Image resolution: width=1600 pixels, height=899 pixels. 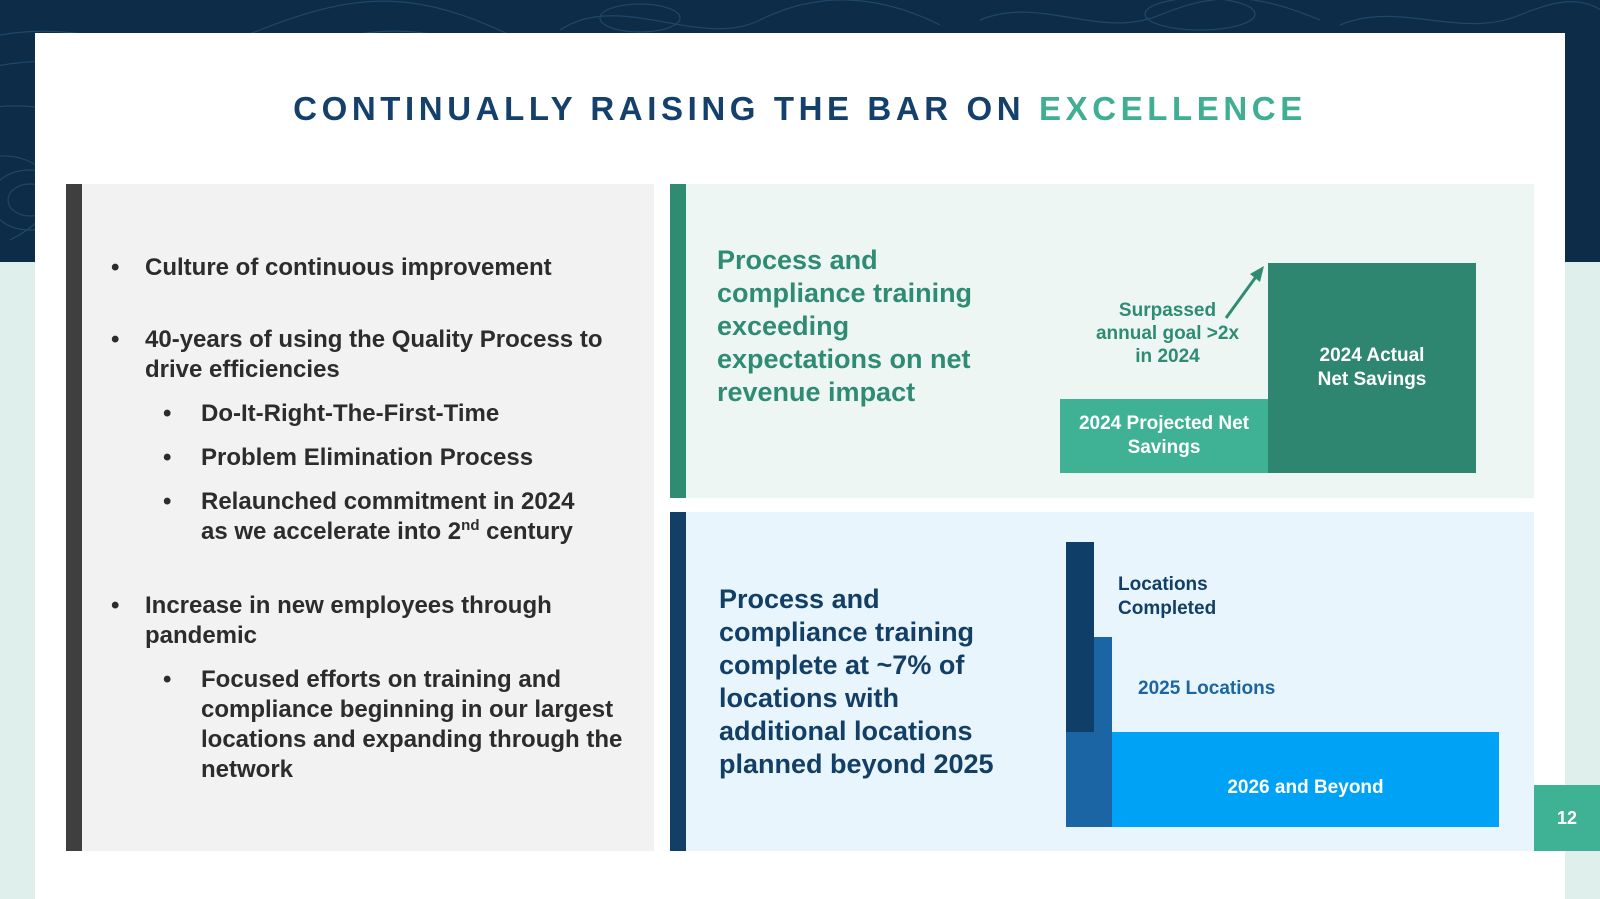 What do you see at coordinates (367, 457) in the screenshot?
I see `bullet-text: Problem Elimination Process` at bounding box center [367, 457].